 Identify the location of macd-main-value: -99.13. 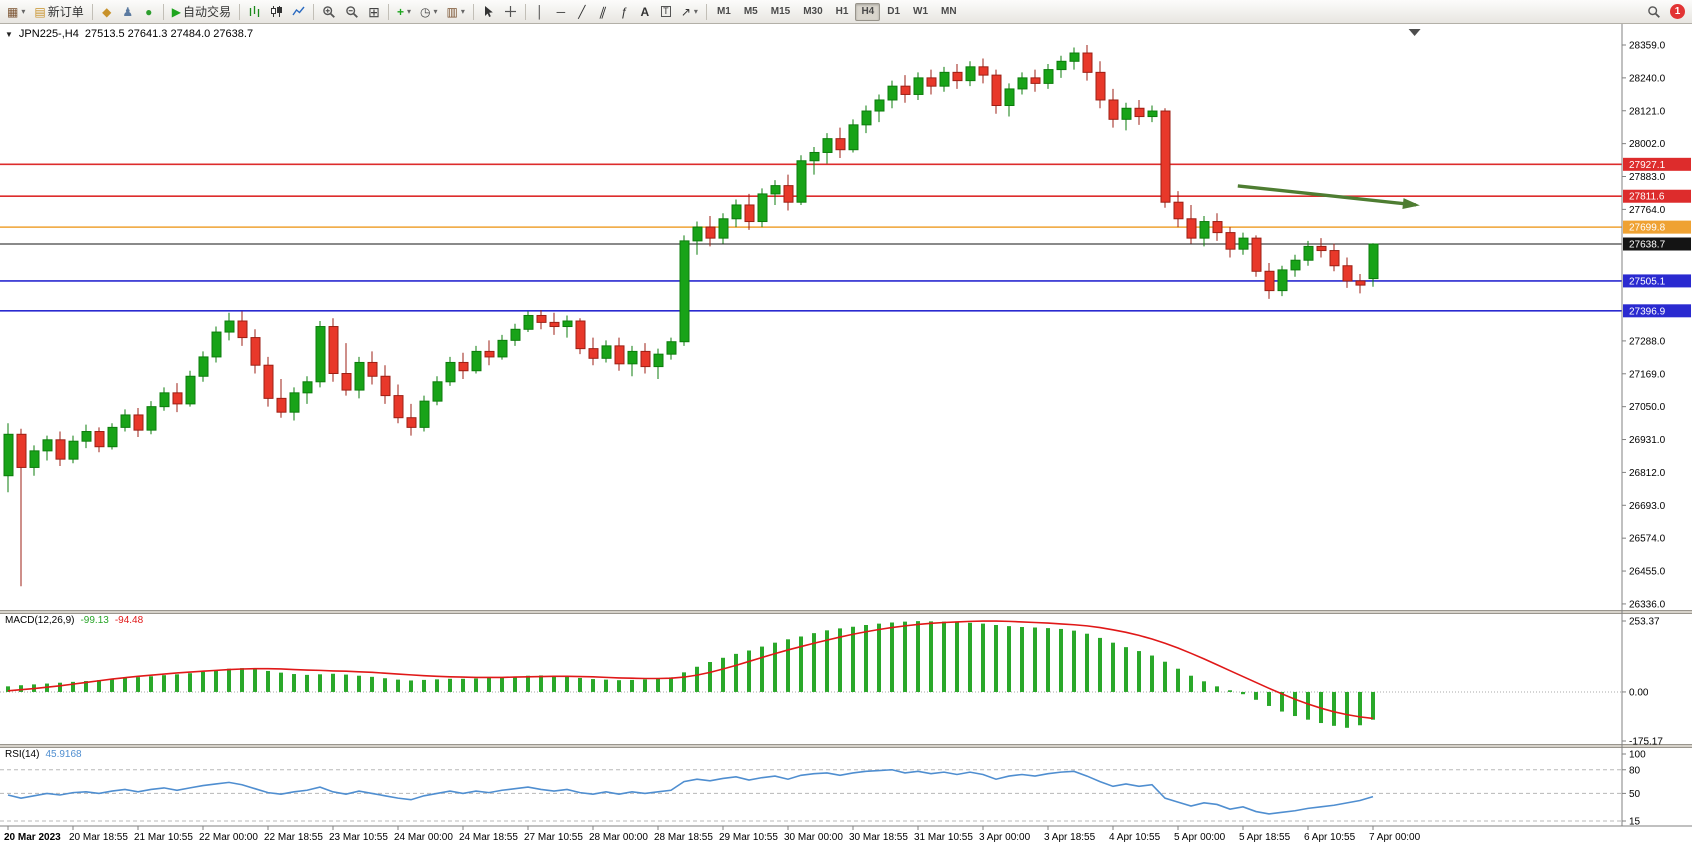
(94, 620).